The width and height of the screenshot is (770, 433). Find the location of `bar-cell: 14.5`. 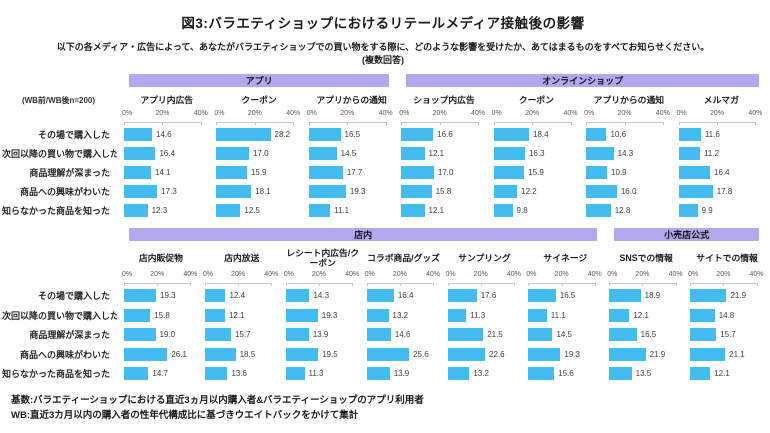

bar-cell: 14.5 is located at coordinates (351, 154).